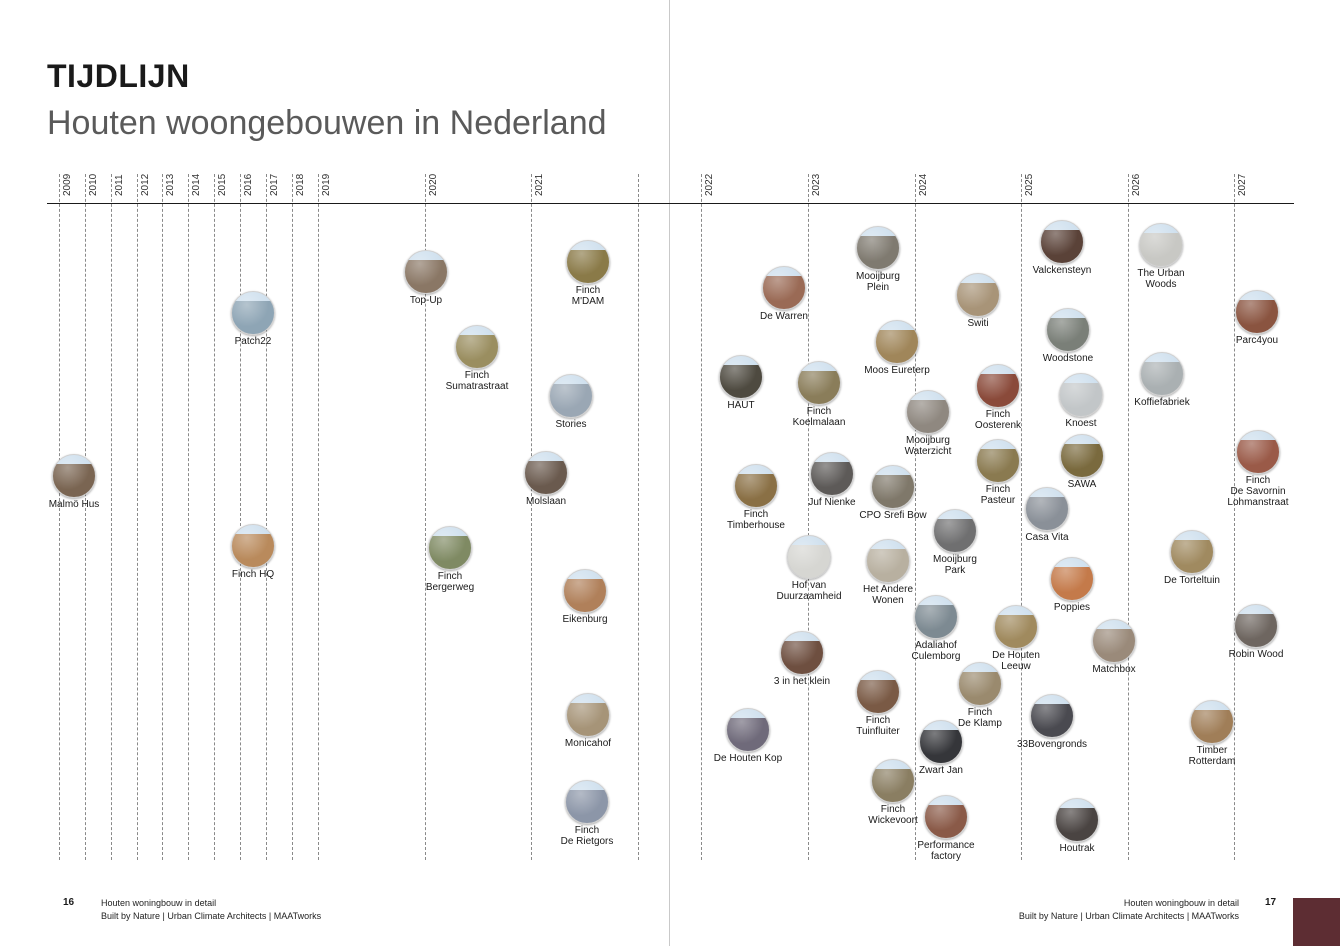 Image resolution: width=1340 pixels, height=946 pixels. Describe the element at coordinates (1256, 654) in the screenshot. I see `building-label: Robin Wood` at that location.